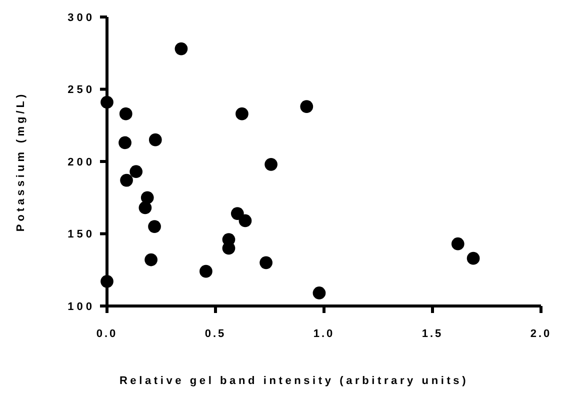 The height and width of the screenshot is (406, 561). Describe the element at coordinates (81, 18) in the screenshot. I see `y-tick-label: 300` at that location.